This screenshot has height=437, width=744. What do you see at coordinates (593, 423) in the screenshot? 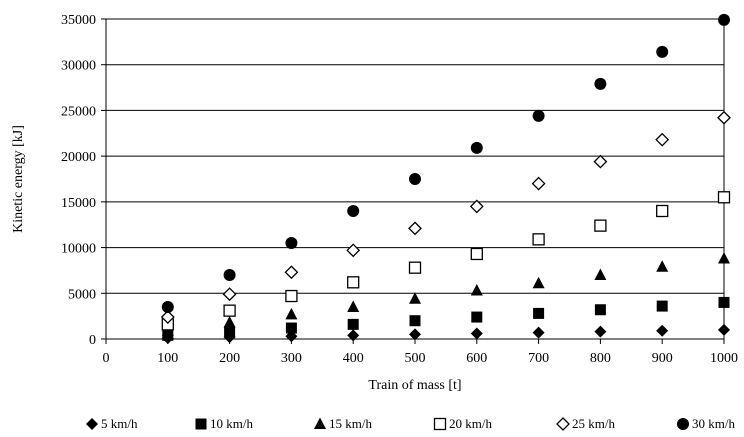
I see `legend-label: 25 km/h` at bounding box center [593, 423].